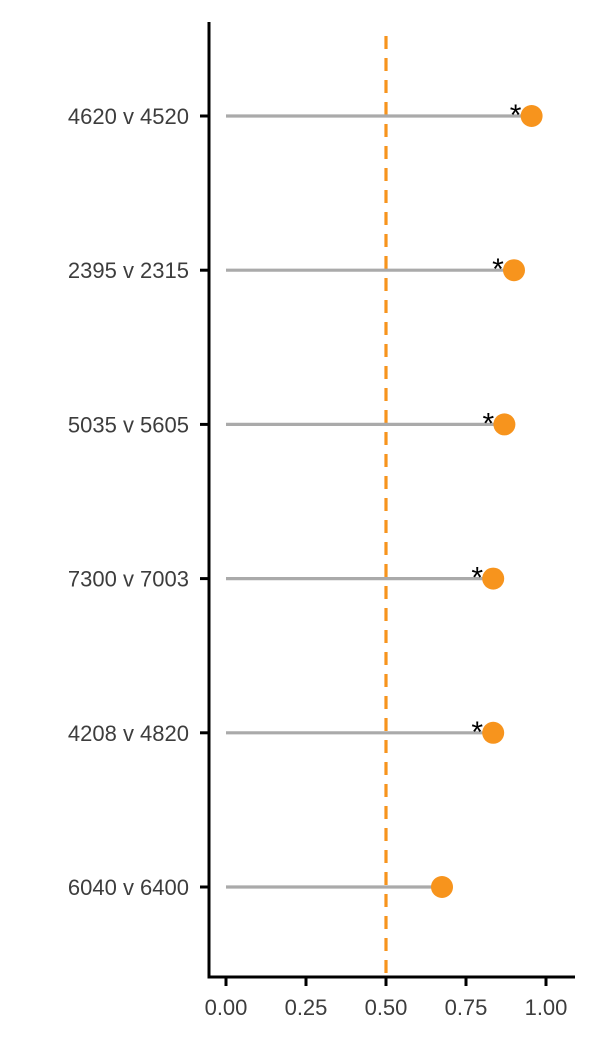 The width and height of the screenshot is (600, 1055). What do you see at coordinates (128, 116) in the screenshot?
I see `y-tick-label: 4620 v 4520` at bounding box center [128, 116].